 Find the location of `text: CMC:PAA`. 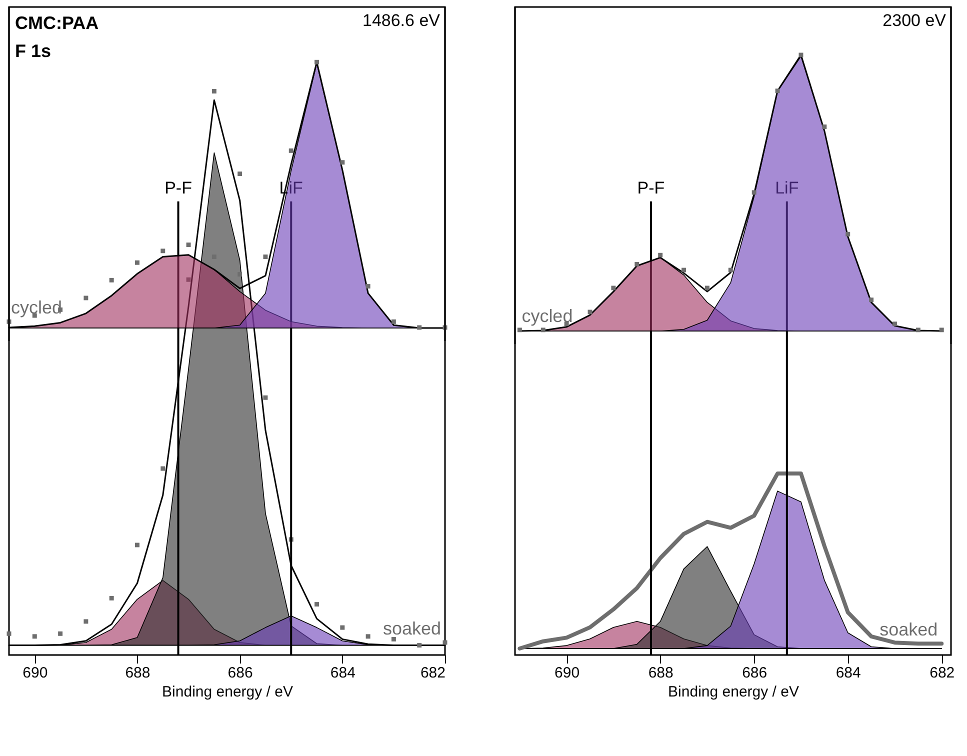

text: CMC:PAA is located at coordinates (57, 23).